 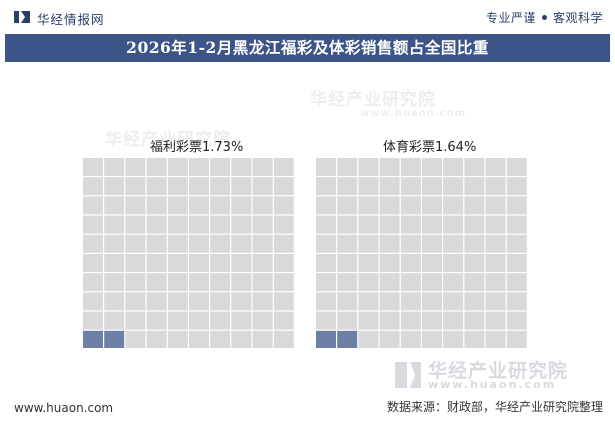 What do you see at coordinates (64, 408) in the screenshot?
I see `footer-website: www.huaon.com` at bounding box center [64, 408].